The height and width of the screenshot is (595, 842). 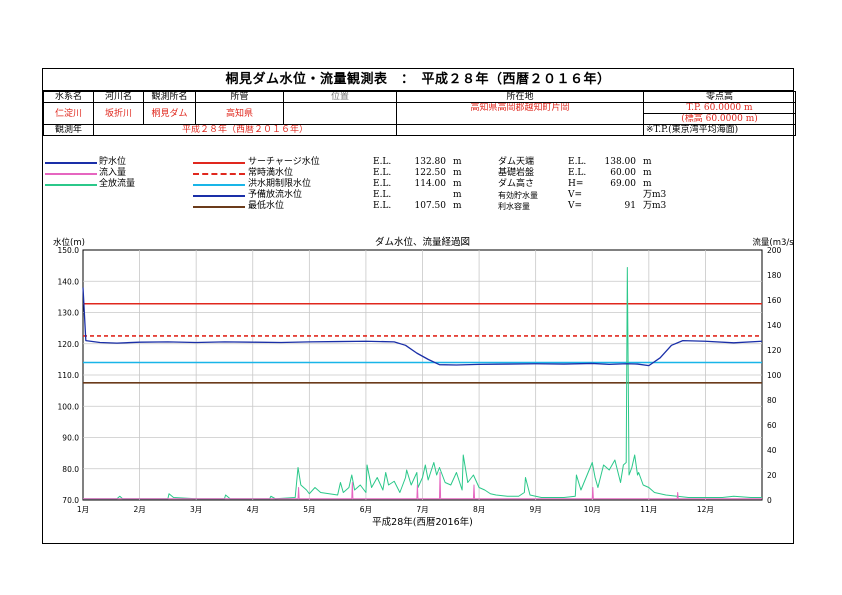 What do you see at coordinates (774, 250) in the screenshot?
I see `y2-tick-label-10: 200` at bounding box center [774, 250].